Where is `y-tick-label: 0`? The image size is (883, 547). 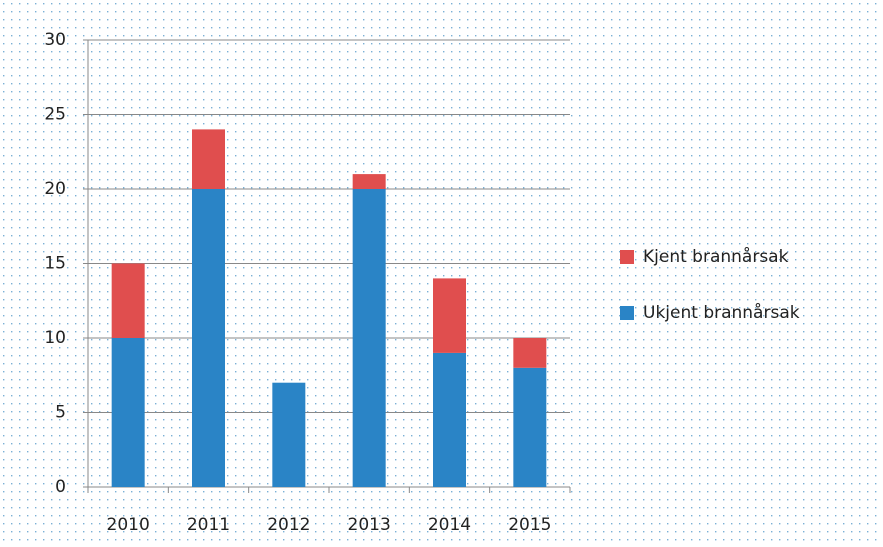
y-tick-label: 0 is located at coordinates (60, 487).